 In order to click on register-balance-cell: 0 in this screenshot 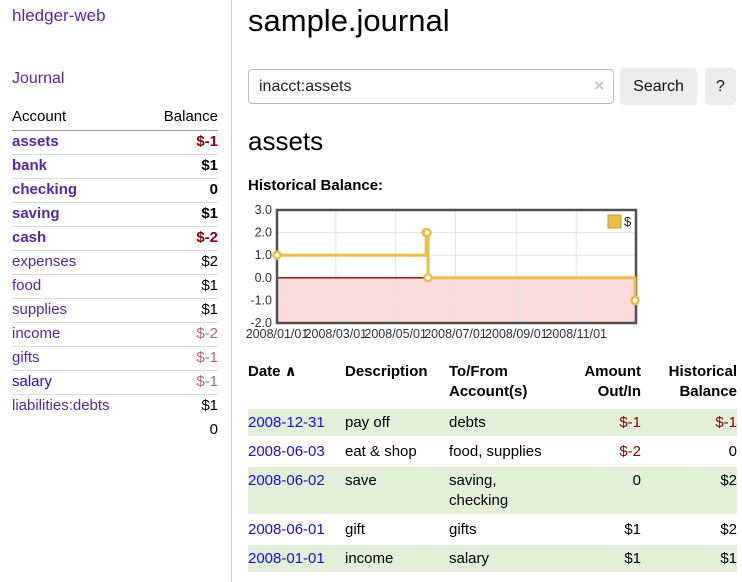, I will do `click(689, 452)`.